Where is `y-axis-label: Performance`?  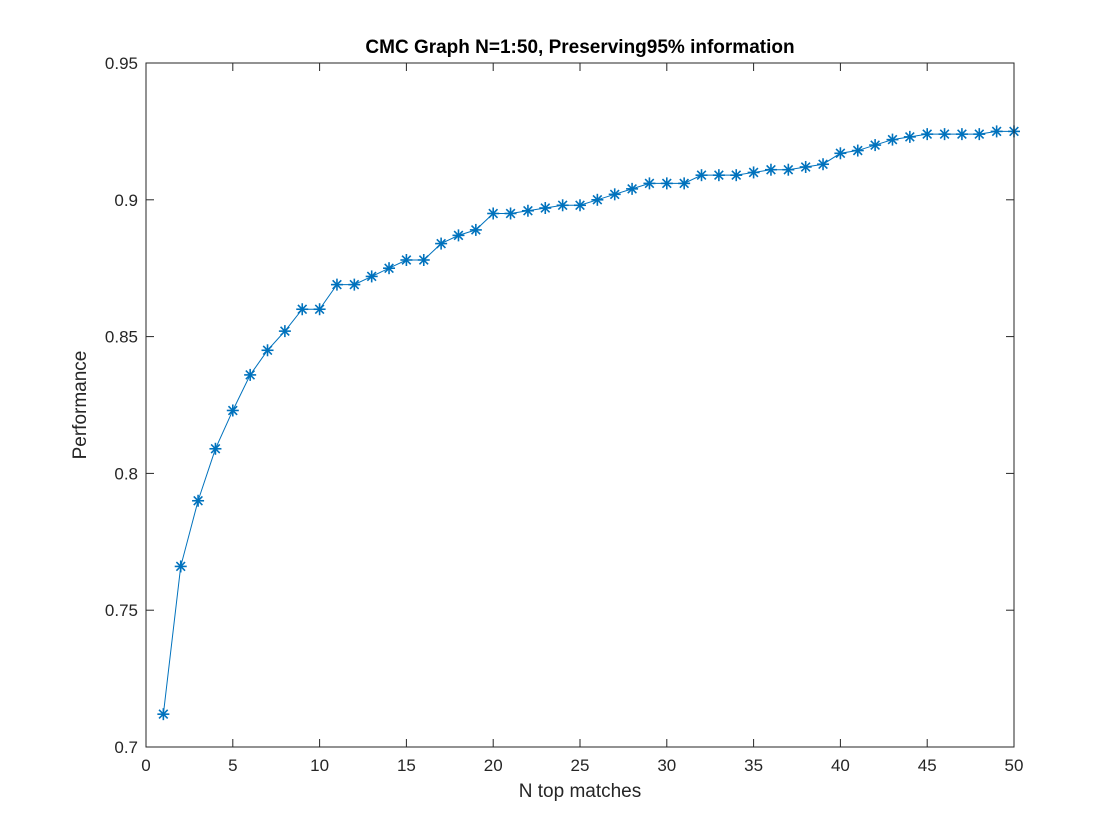
y-axis-label: Performance is located at coordinates (80, 405).